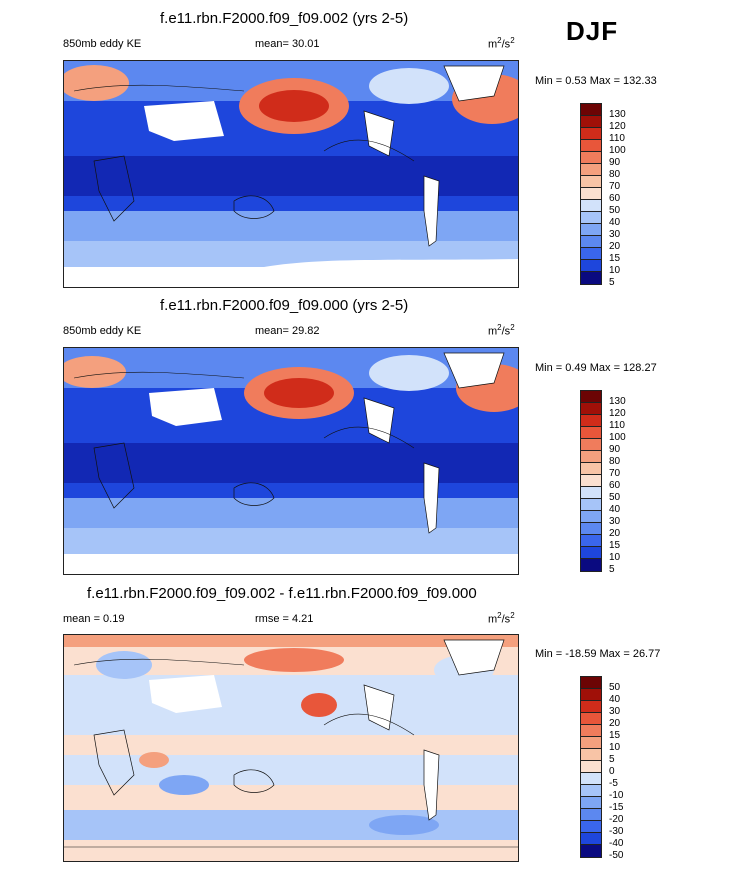 Image resolution: width=733 pixels, height=872 pixels. What do you see at coordinates (616, 795) in the screenshot?
I see `panel-3-tick: -10` at bounding box center [616, 795].